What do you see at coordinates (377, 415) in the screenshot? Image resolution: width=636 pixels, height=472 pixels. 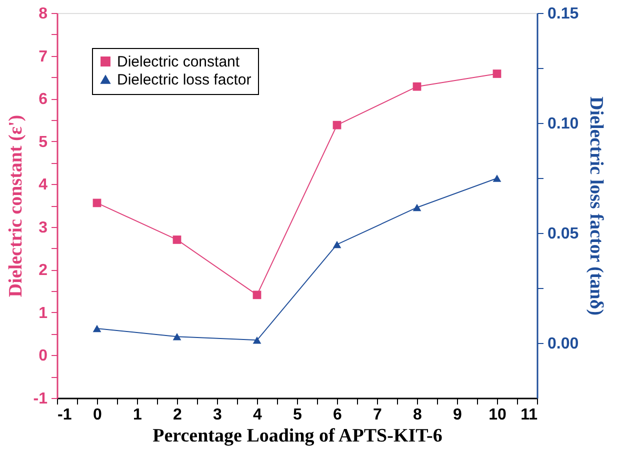 I see `x-tick-label: 7` at bounding box center [377, 415].